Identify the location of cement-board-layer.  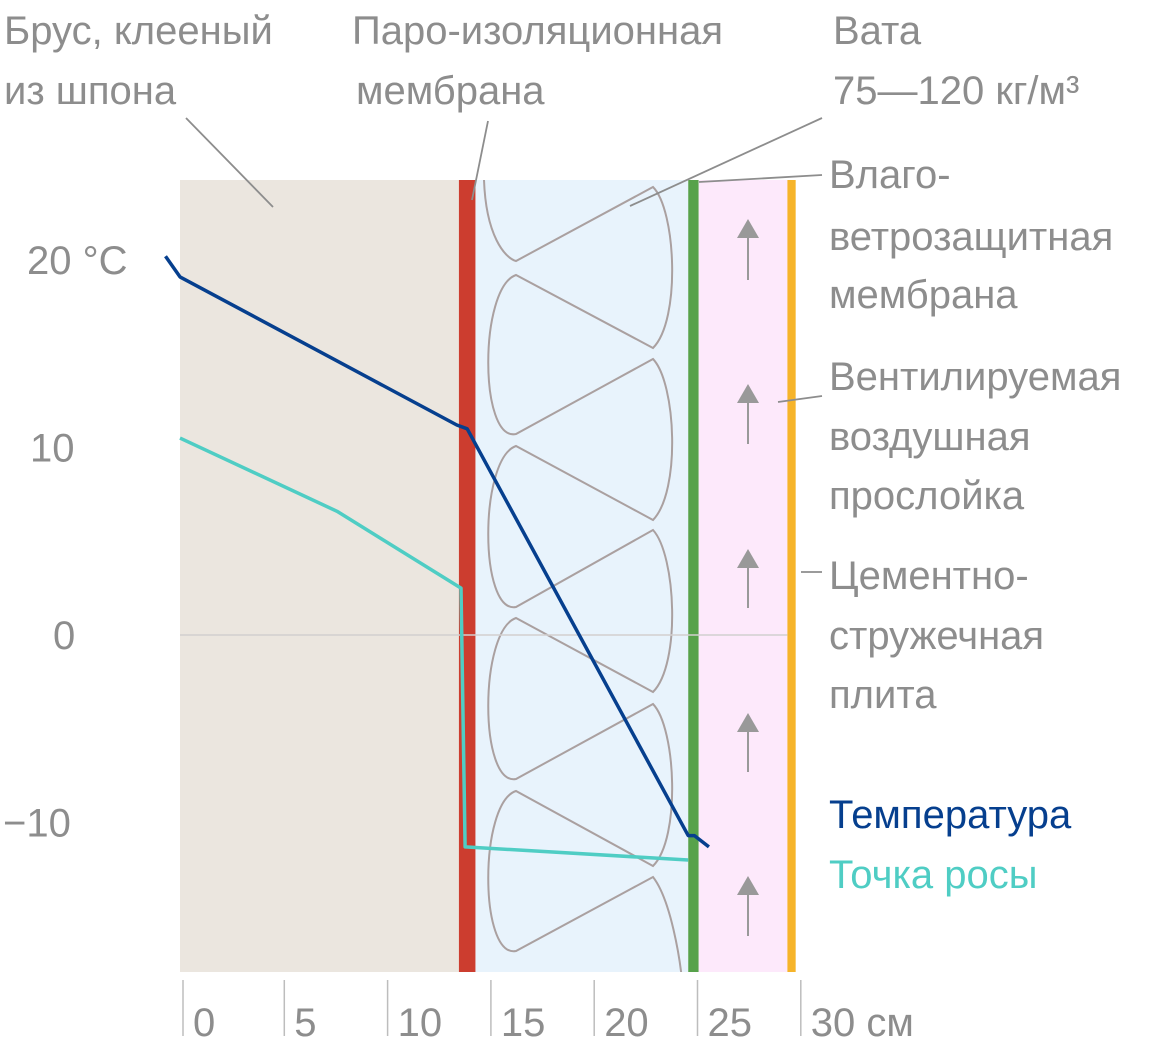
(791, 576).